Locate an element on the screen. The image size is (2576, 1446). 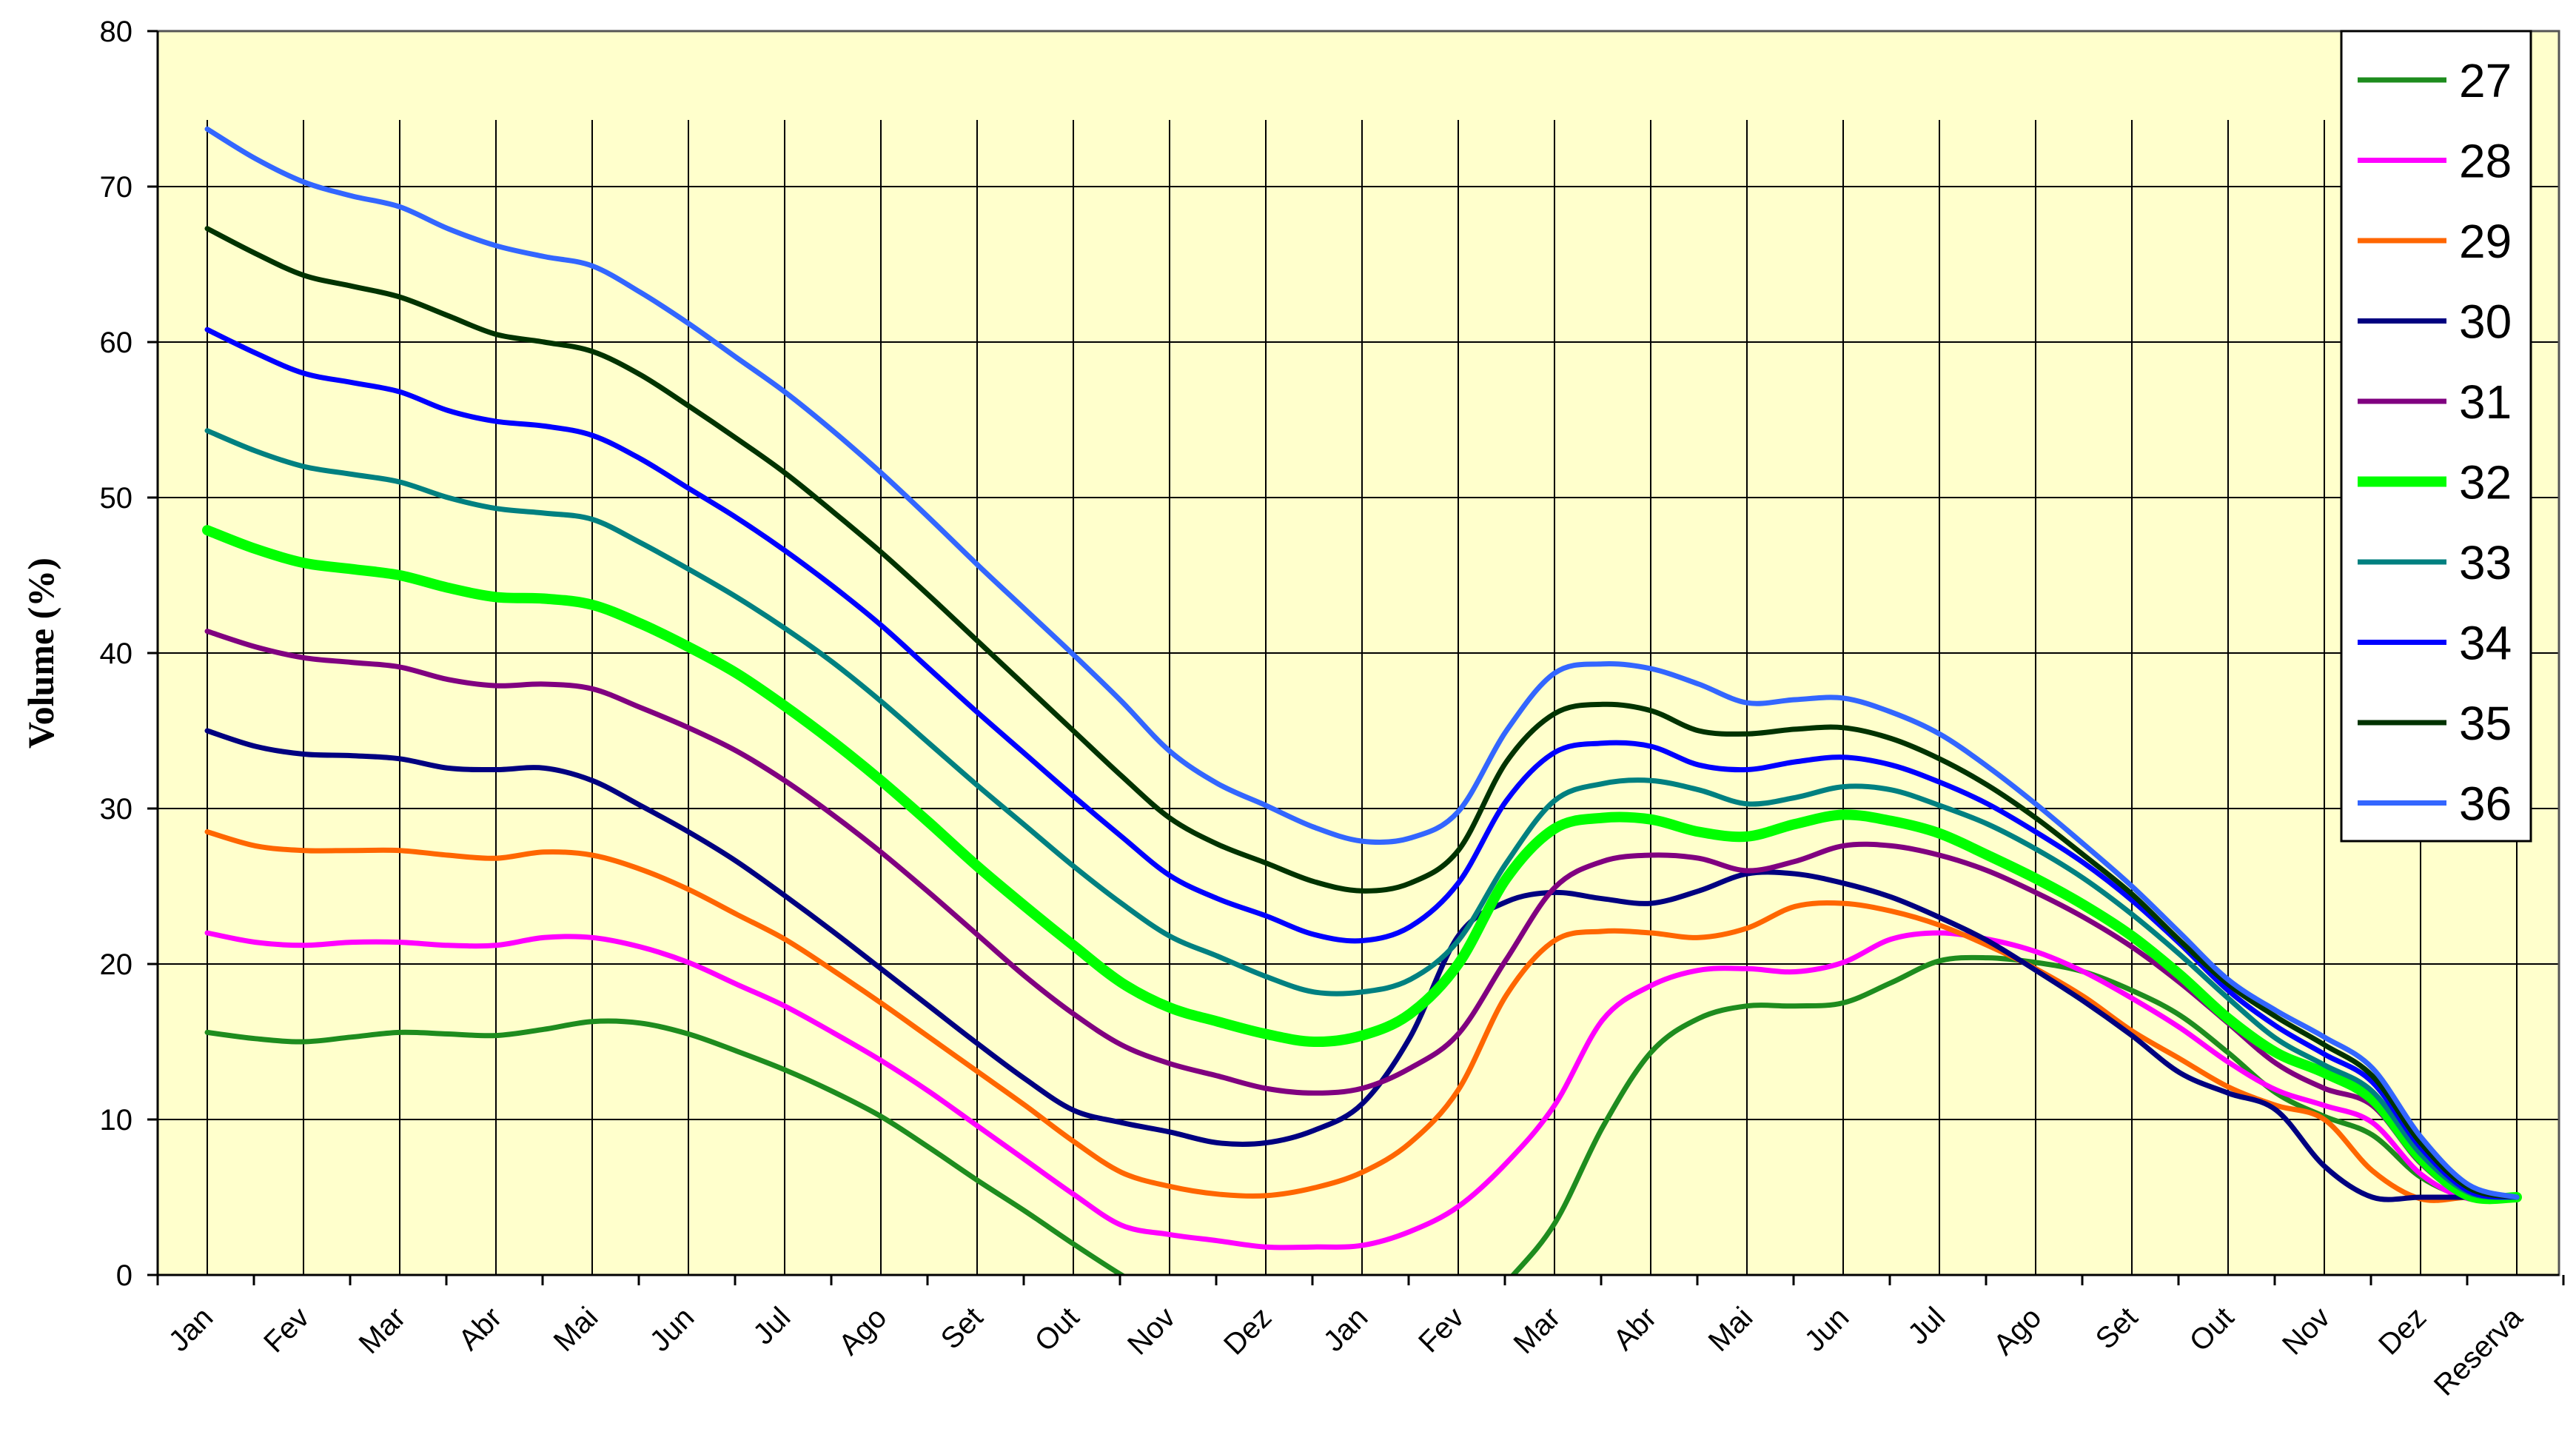
legend-label-35: 35 is located at coordinates (2485, 723).